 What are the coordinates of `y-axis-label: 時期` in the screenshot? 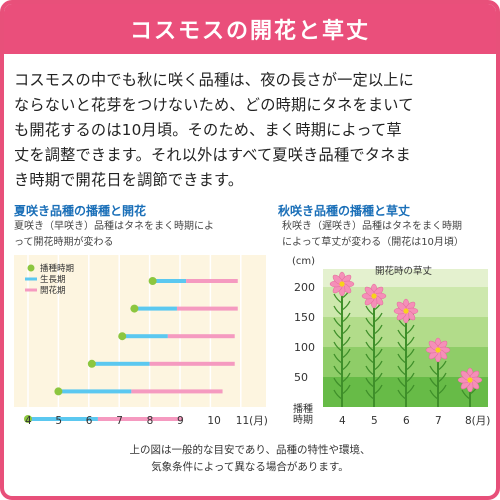 It's located at (303, 420).